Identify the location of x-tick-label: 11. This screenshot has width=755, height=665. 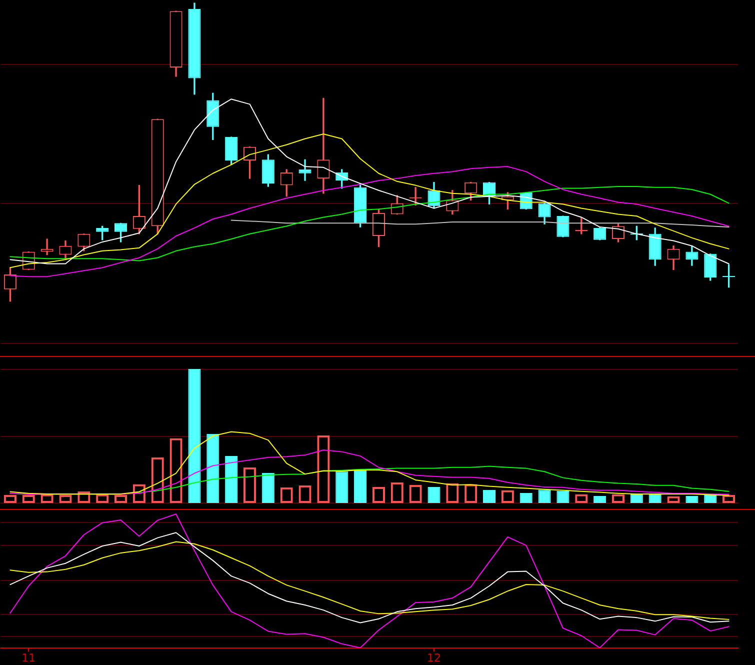
(29, 657).